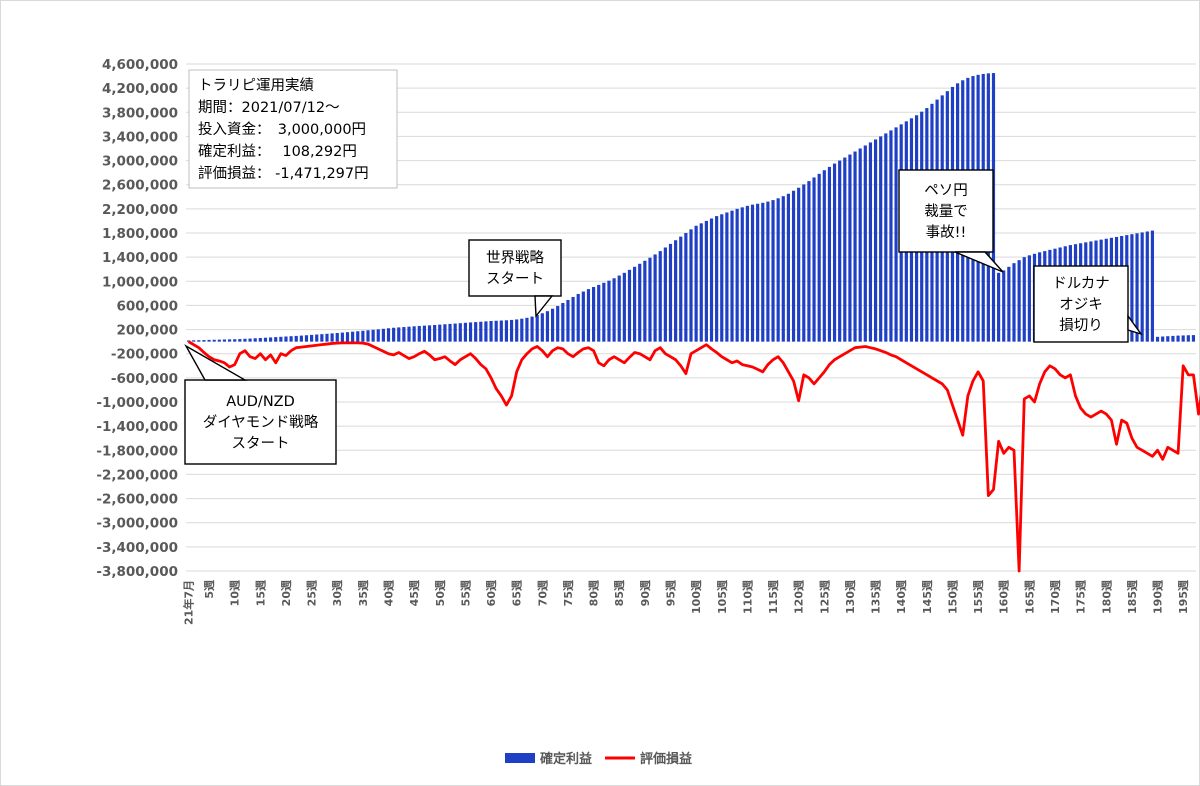 The width and height of the screenshot is (1200, 786). What do you see at coordinates (260, 593) in the screenshot?
I see `x-tick-label: 15週` at bounding box center [260, 593].